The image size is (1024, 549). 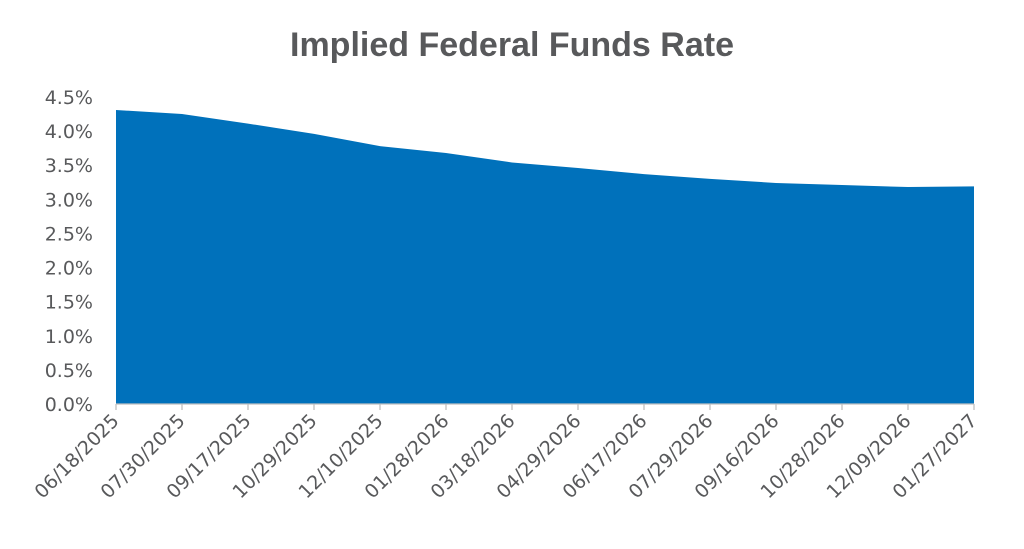 I want to click on y-tick-label: 0.5%, so click(x=69, y=371).